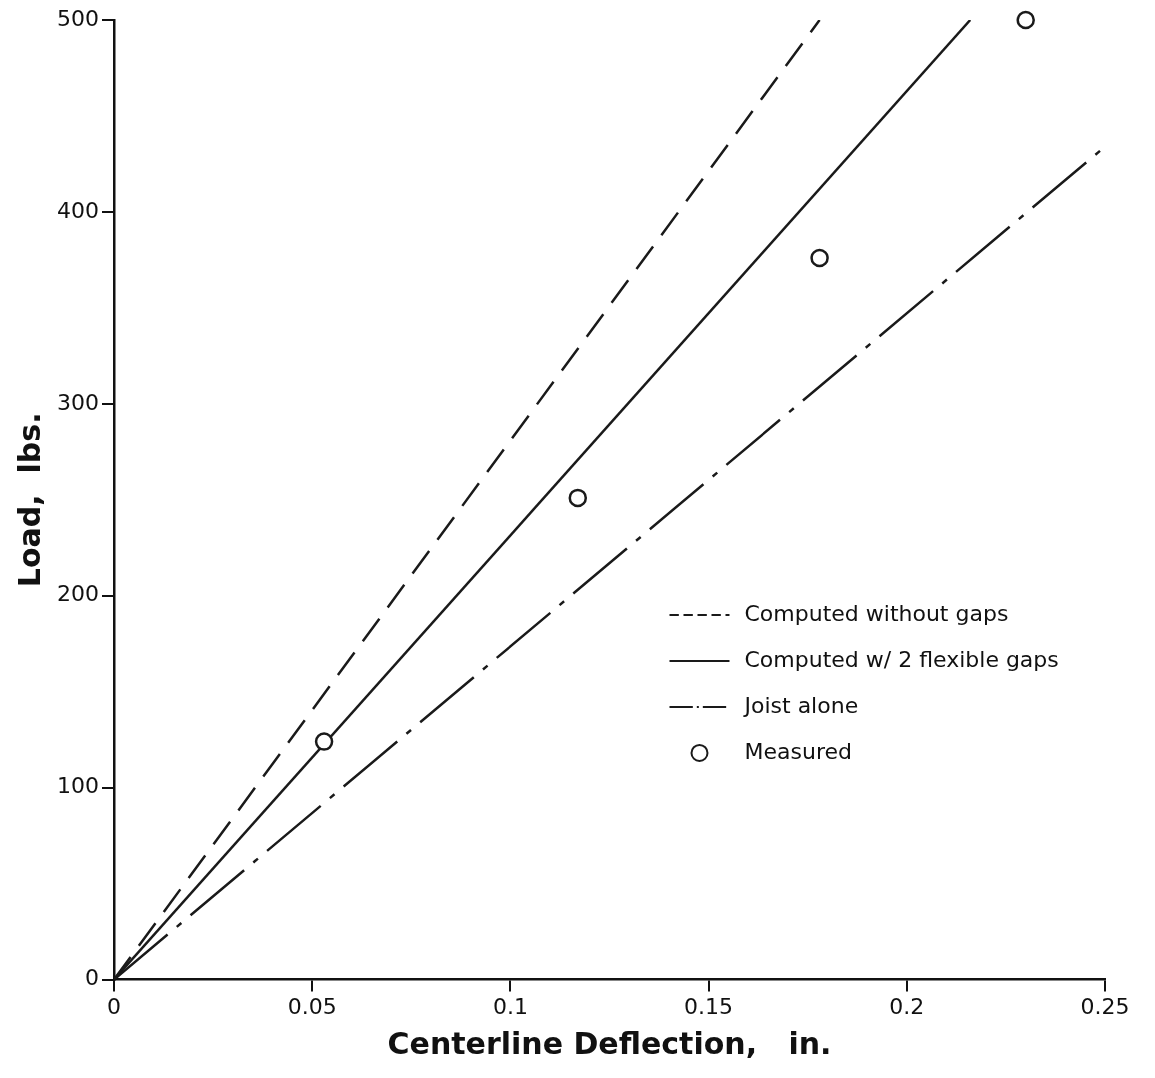 Image resolution: width=1155 pixels, height=1078 pixels. What do you see at coordinates (77, 594) in the screenshot?
I see `y-tick-label: 200` at bounding box center [77, 594].